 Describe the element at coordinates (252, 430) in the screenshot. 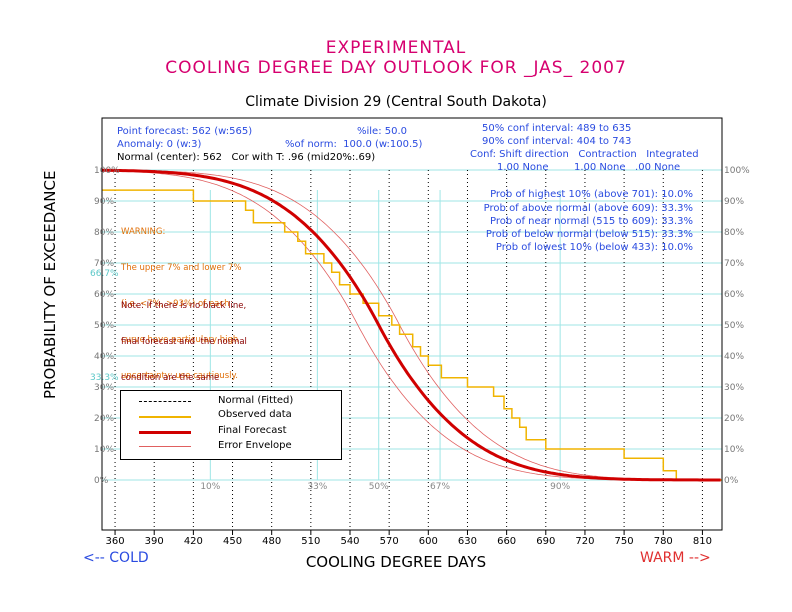

I see `legend-final-label: Final Forecast` at that location.